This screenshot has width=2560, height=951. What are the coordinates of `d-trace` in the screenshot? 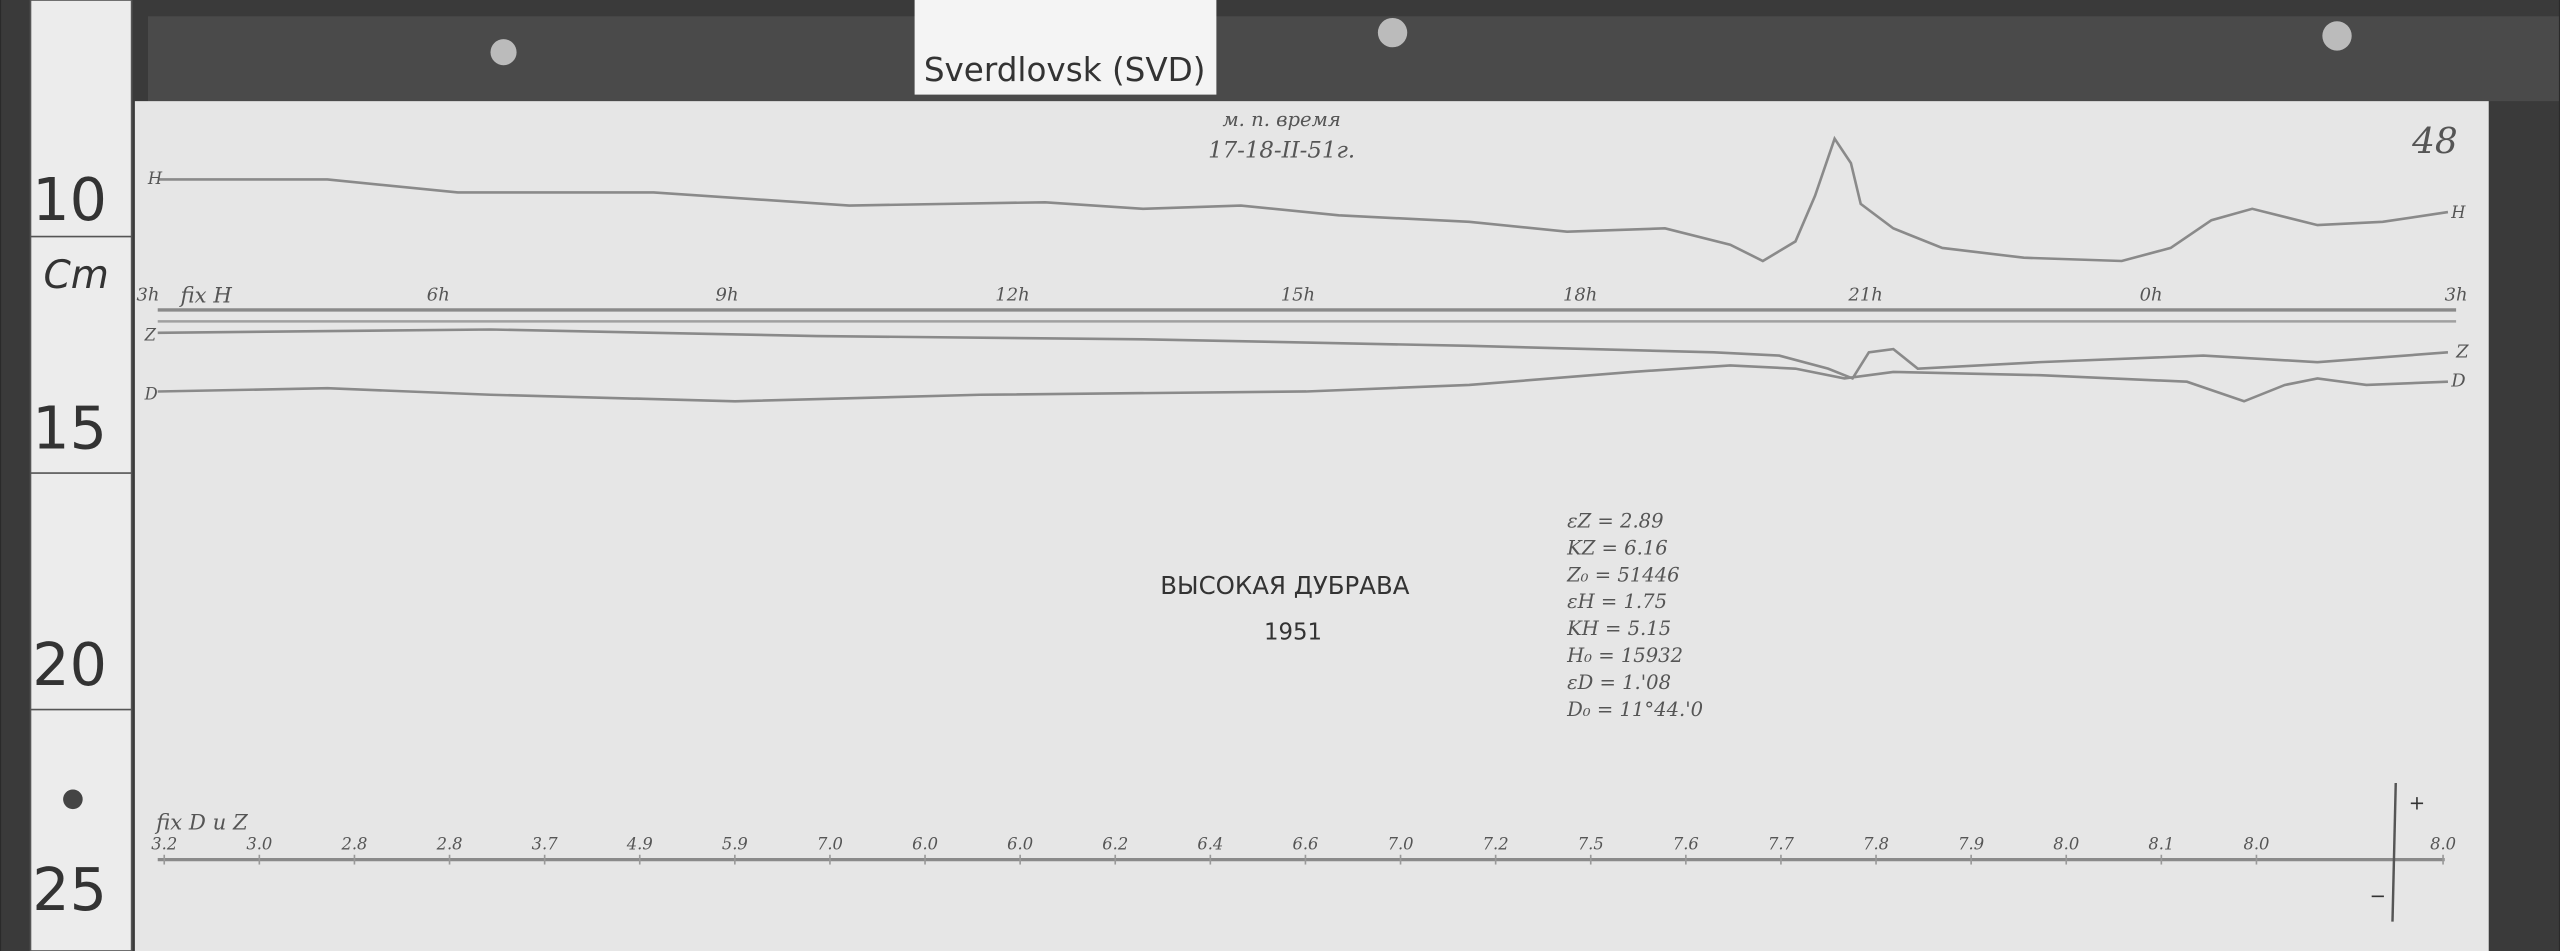 It's located at (1303, 383).